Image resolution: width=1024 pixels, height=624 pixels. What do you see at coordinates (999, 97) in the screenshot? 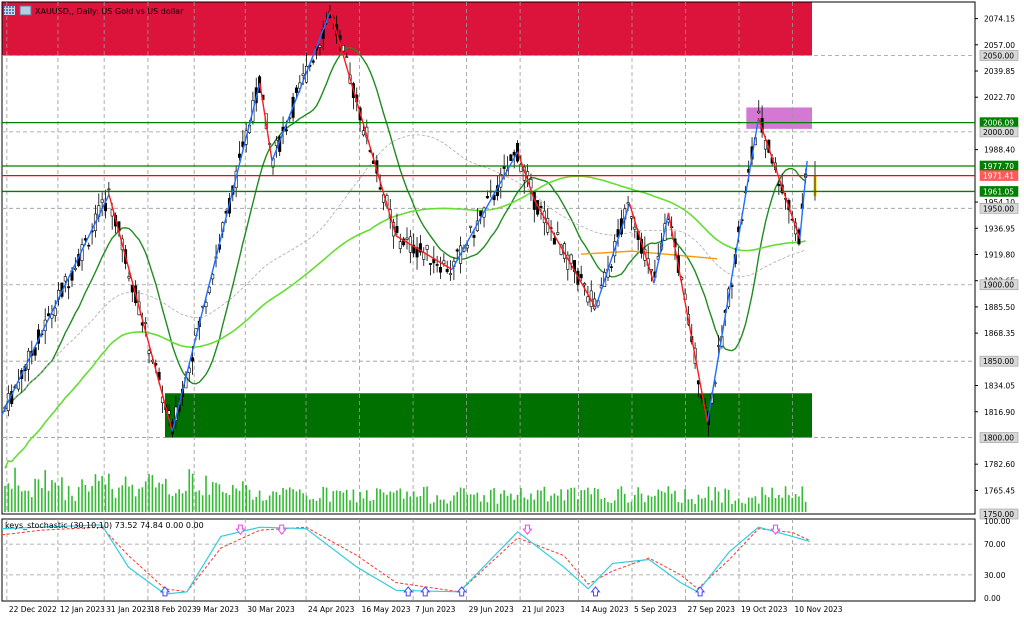
I see `price-tick-label: 2022.70` at bounding box center [999, 97].